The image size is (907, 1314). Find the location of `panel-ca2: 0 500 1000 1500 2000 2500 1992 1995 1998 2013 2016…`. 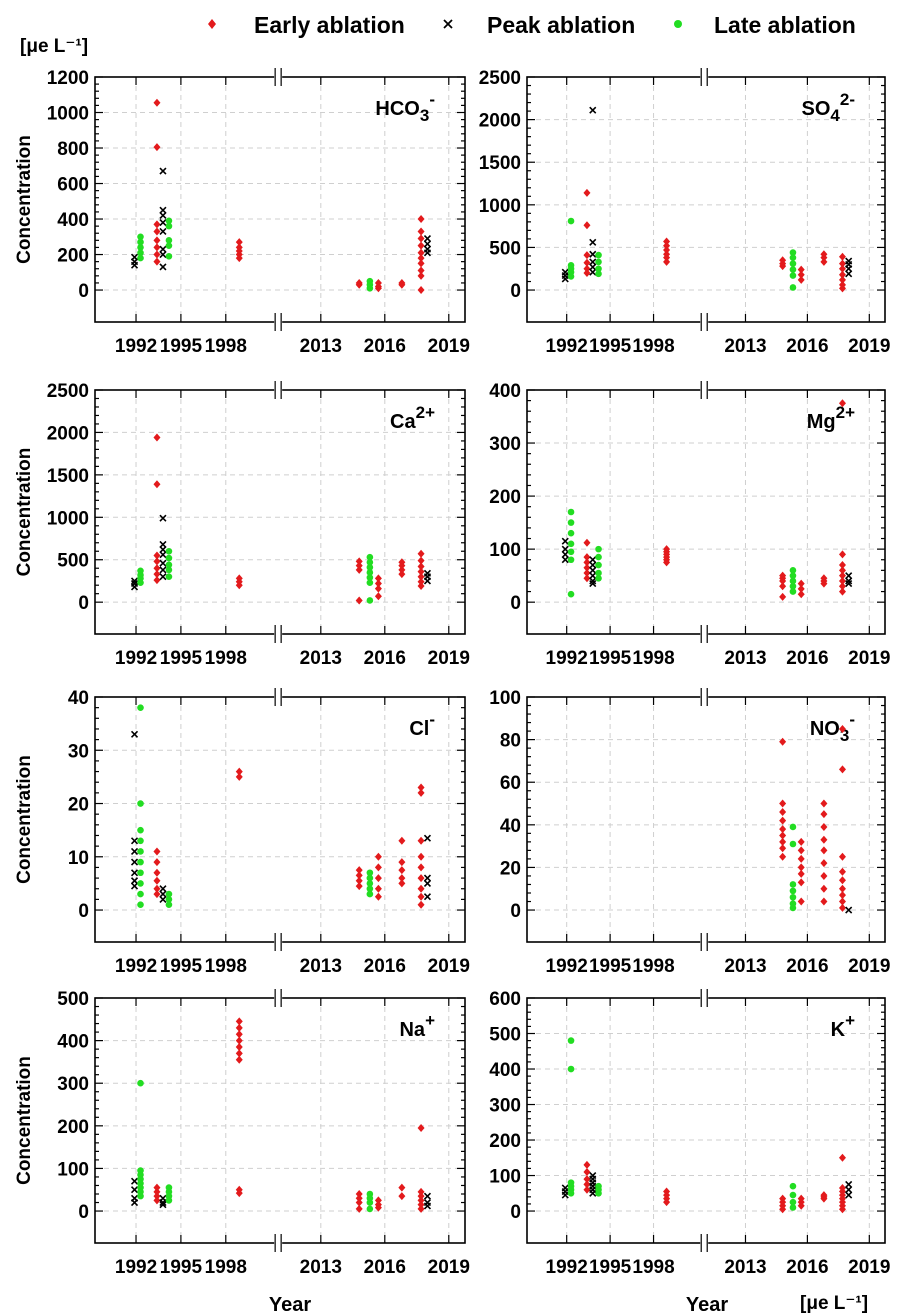

panel-ca2: 0 500 1000 1500 2000 2500 1992 1995 1998 2013 2016… is located at coordinates (242, 525).